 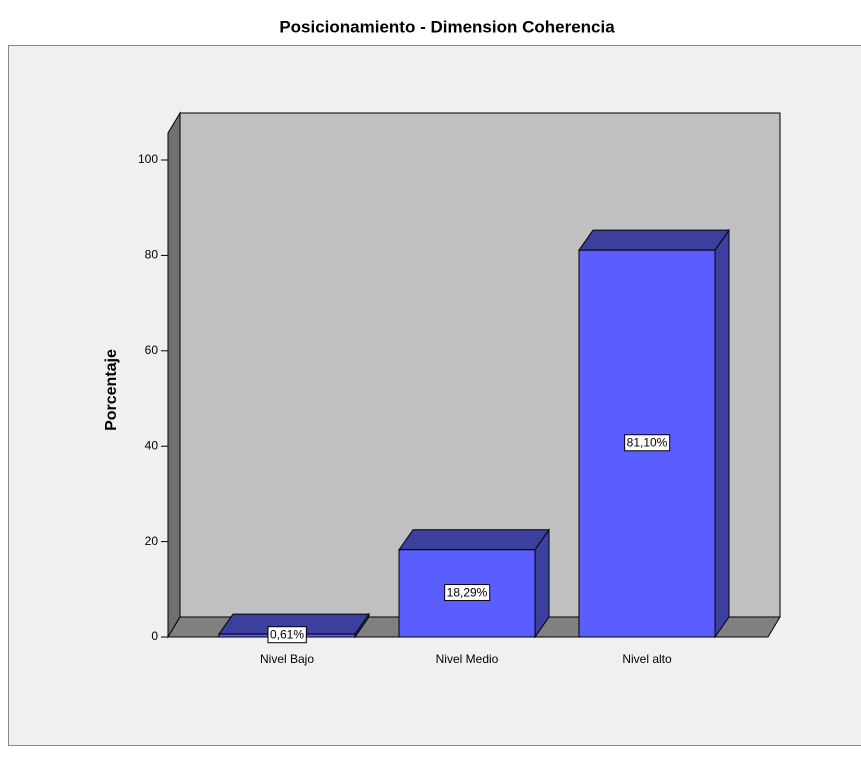 I want to click on value-label: 18,29%, so click(x=467, y=593).